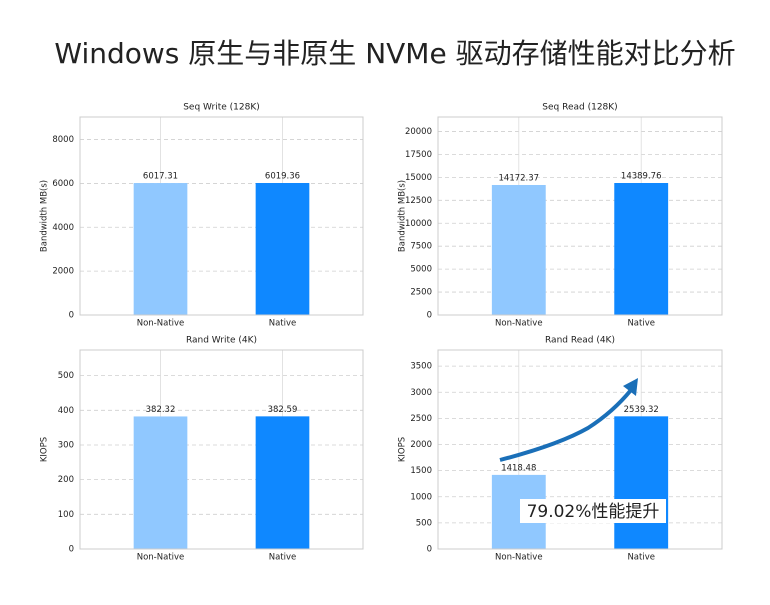 This screenshot has height=605, width=770. Describe the element at coordinates (418, 155) in the screenshot. I see `y-tick-label: 17500` at that location.